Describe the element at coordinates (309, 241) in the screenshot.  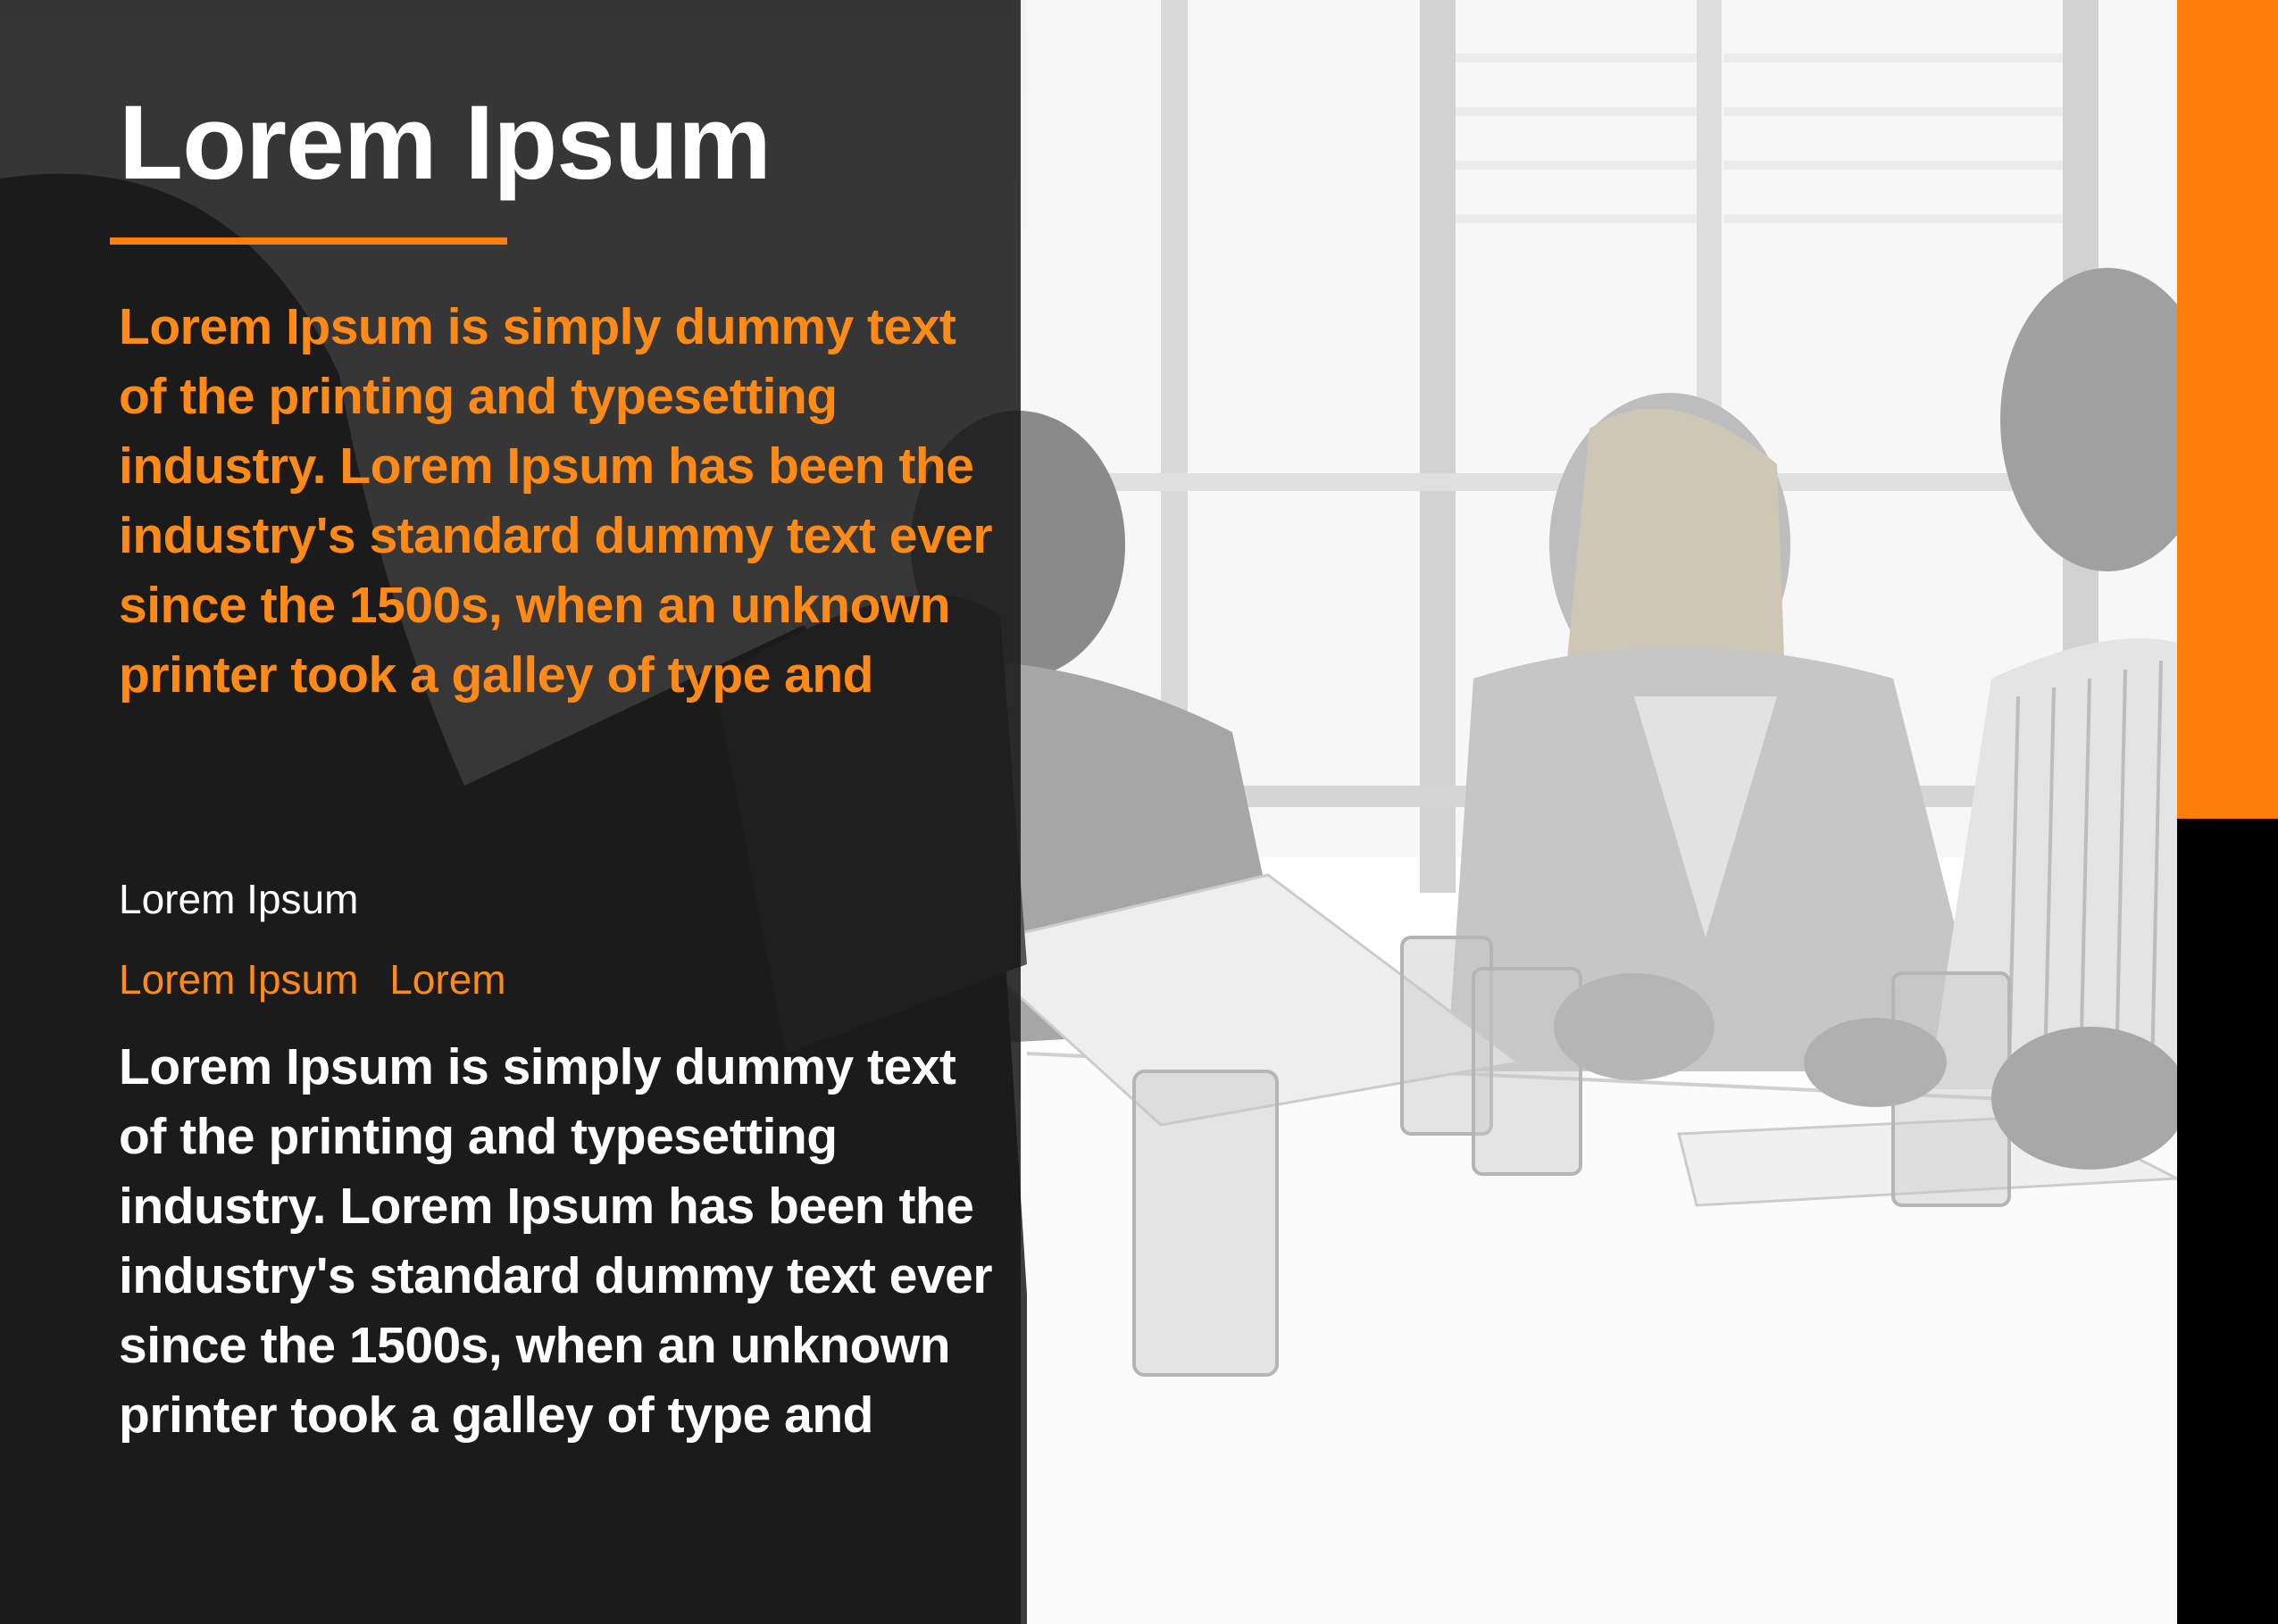
I see `title-underline` at that location.